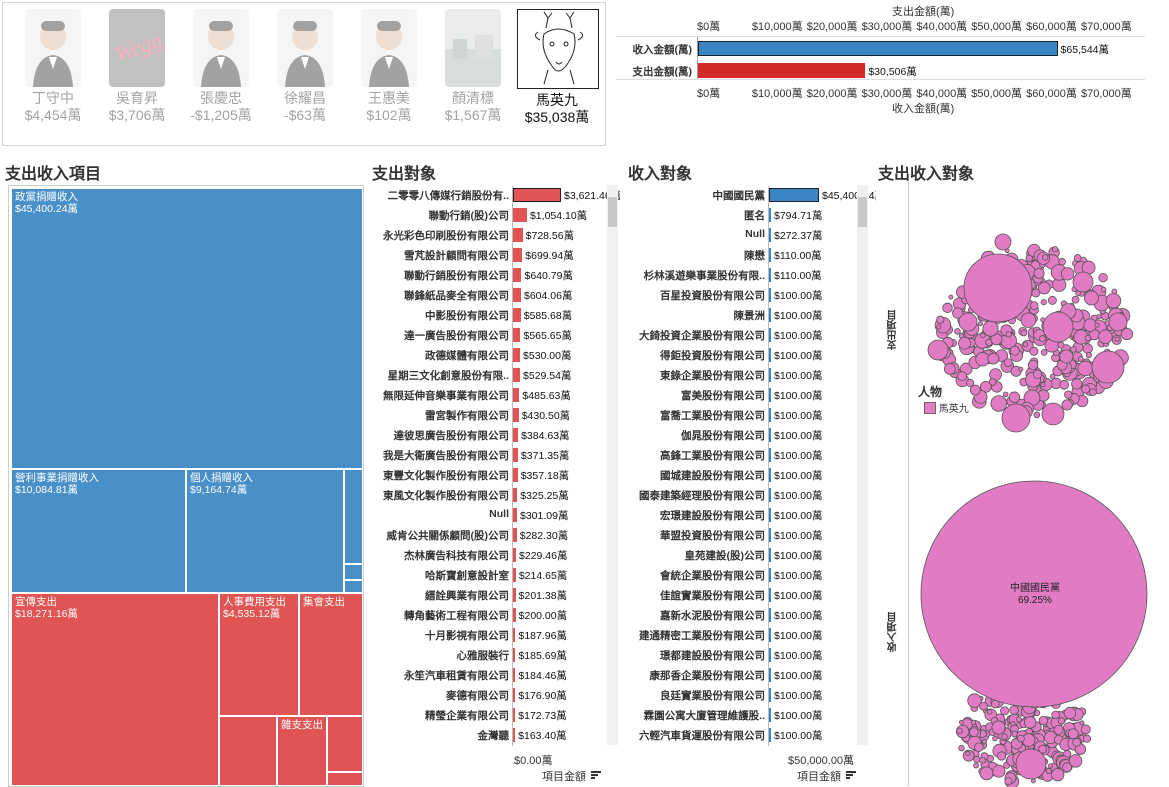 The height and width of the screenshot is (787, 1169). What do you see at coordinates (259, 654) in the screenshot?
I see `treemap-cell: 人事費用支出 $4,535.12萬` at bounding box center [259, 654].